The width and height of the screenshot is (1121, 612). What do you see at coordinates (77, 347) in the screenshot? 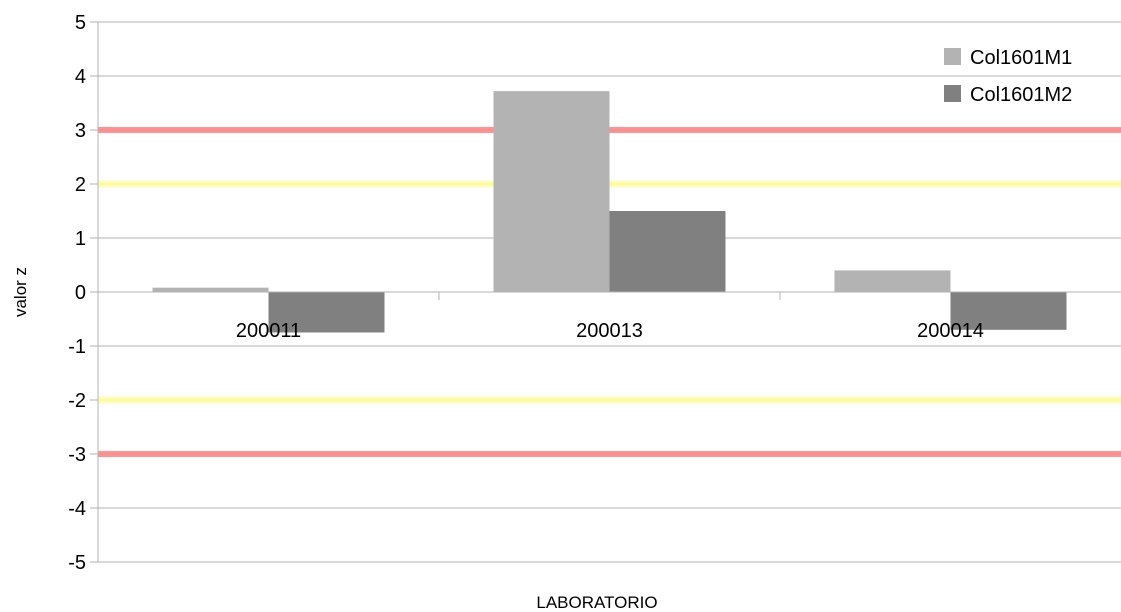
I see `y-tick-label-6: -1` at bounding box center [77, 347].